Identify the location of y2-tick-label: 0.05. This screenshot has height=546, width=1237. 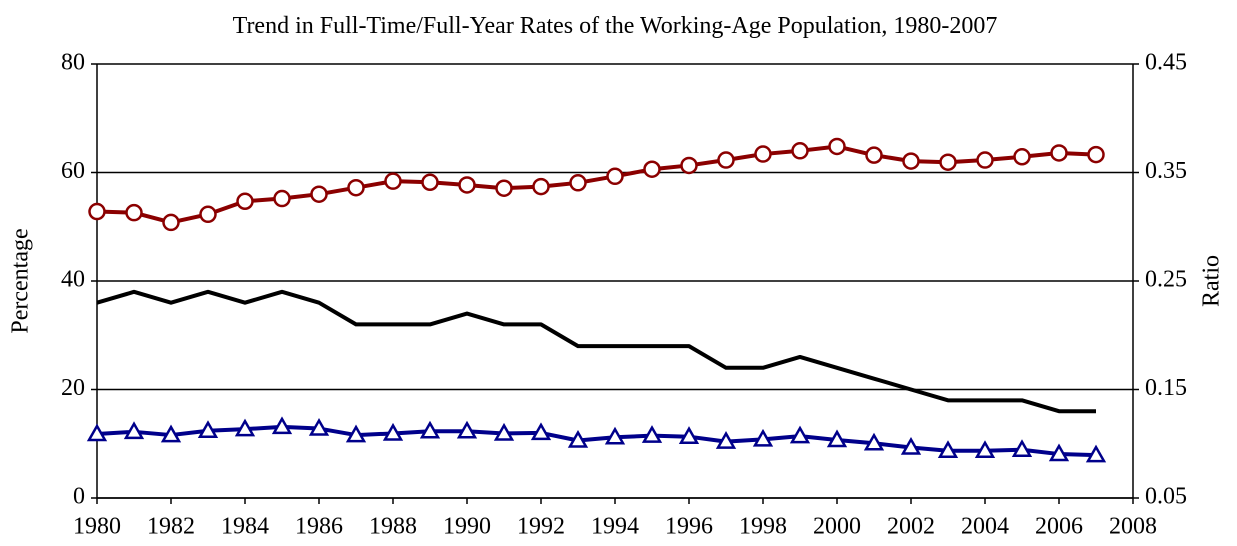
(1166, 497).